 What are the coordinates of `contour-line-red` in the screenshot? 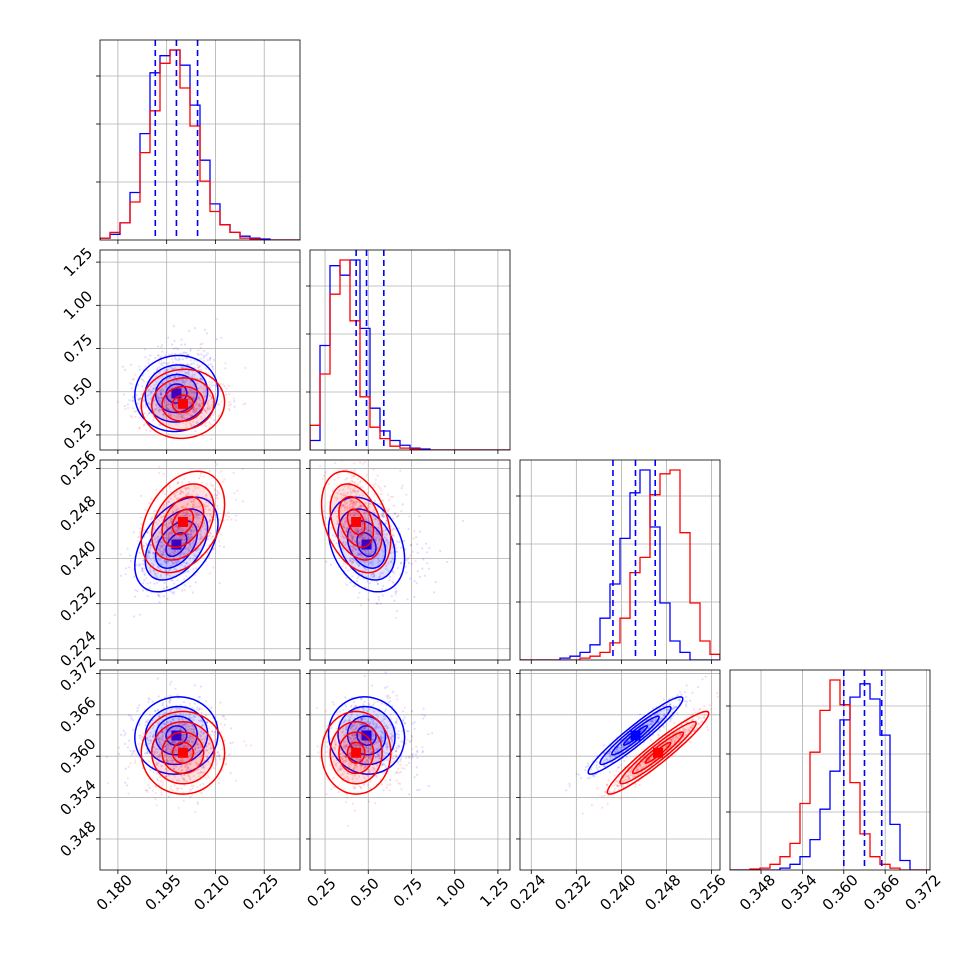 It's located at (183, 404).